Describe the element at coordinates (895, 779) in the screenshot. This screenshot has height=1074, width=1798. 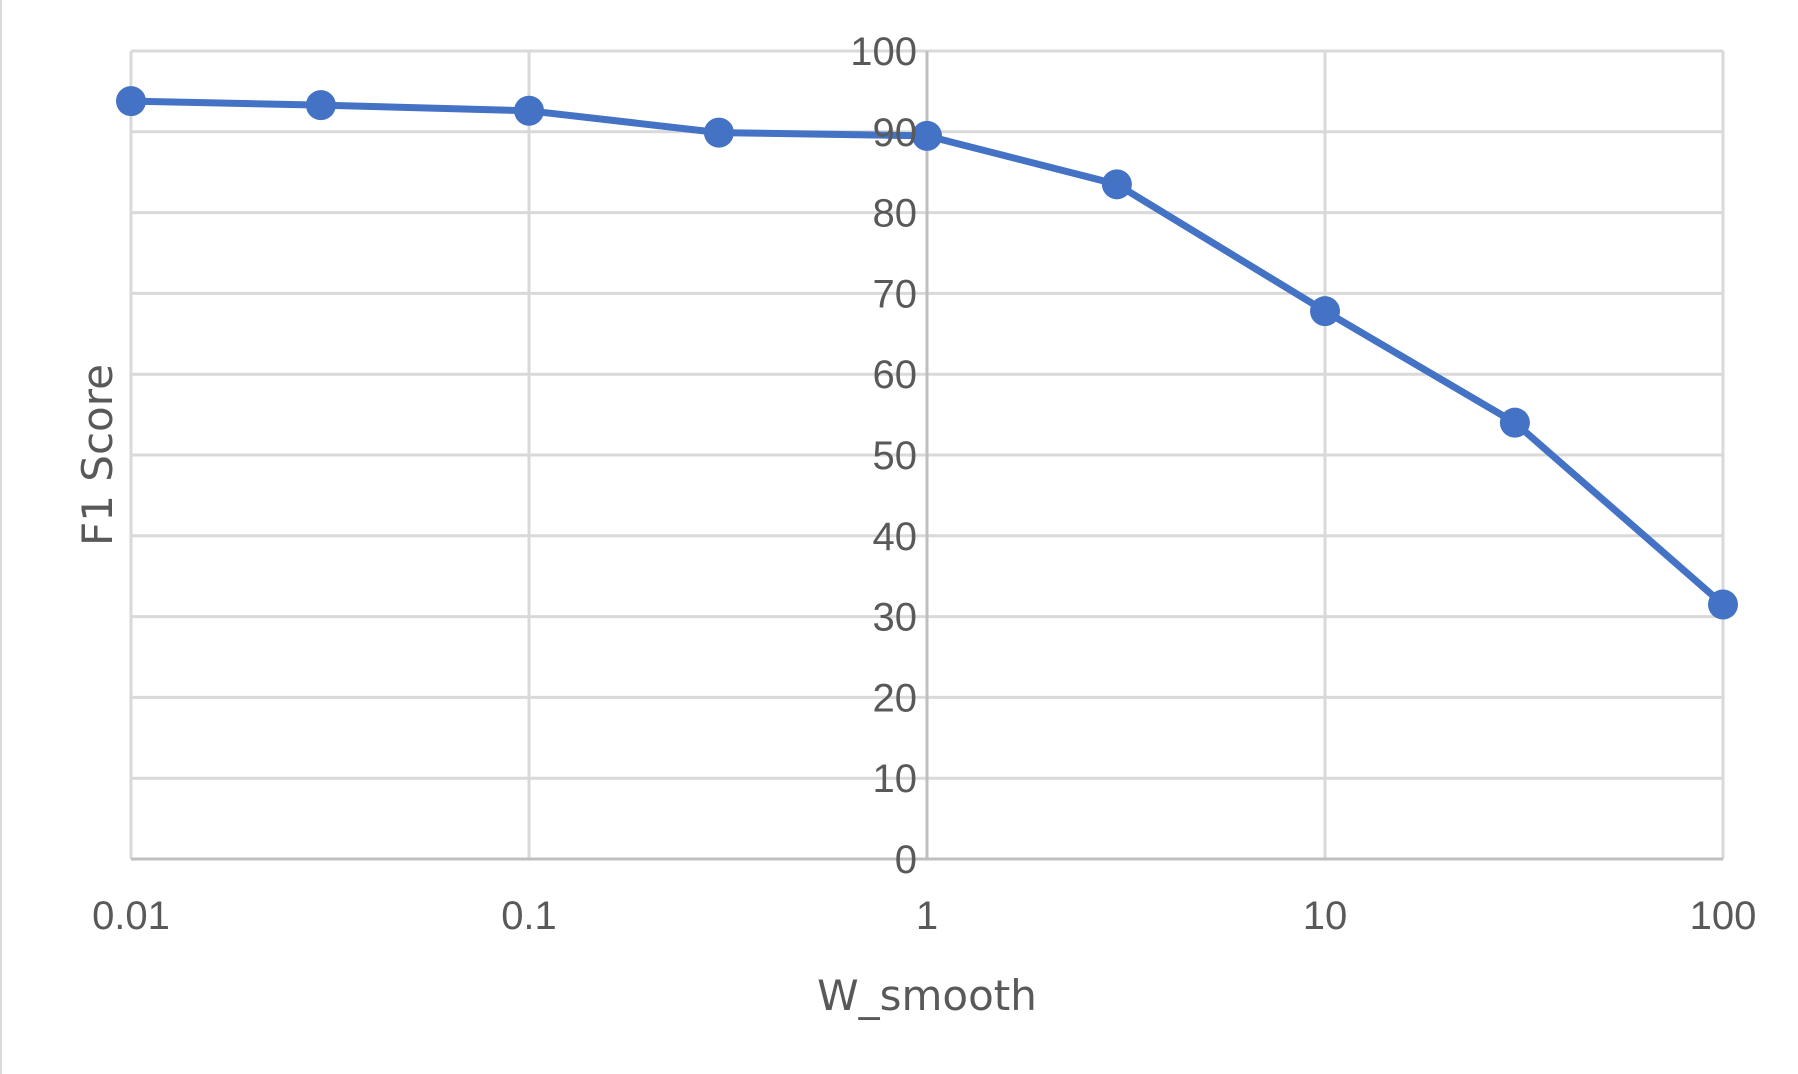
I see `y-tick-label: 10` at that location.